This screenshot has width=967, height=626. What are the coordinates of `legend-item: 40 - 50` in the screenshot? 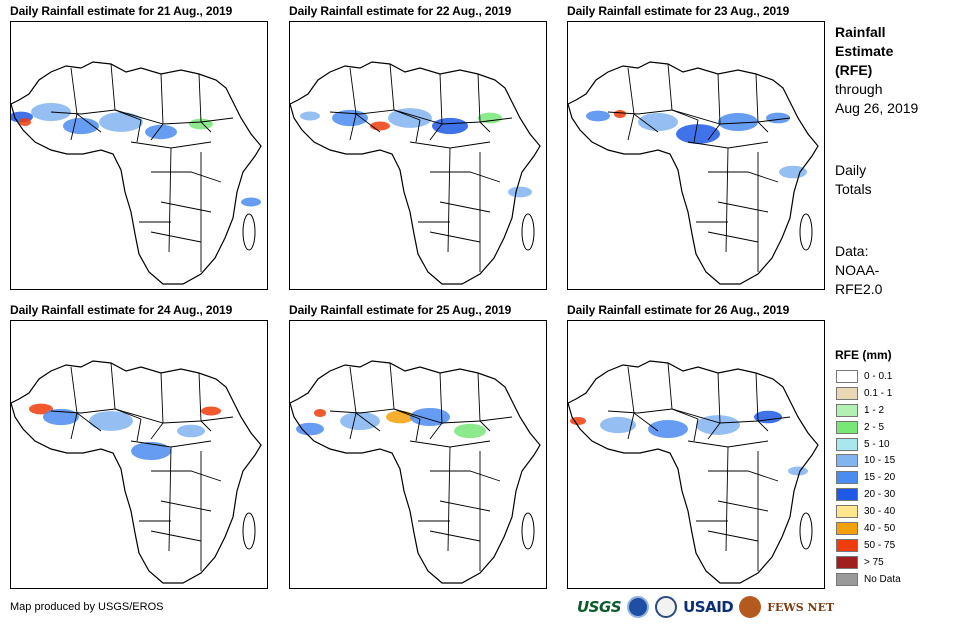 It's located at (868, 528).